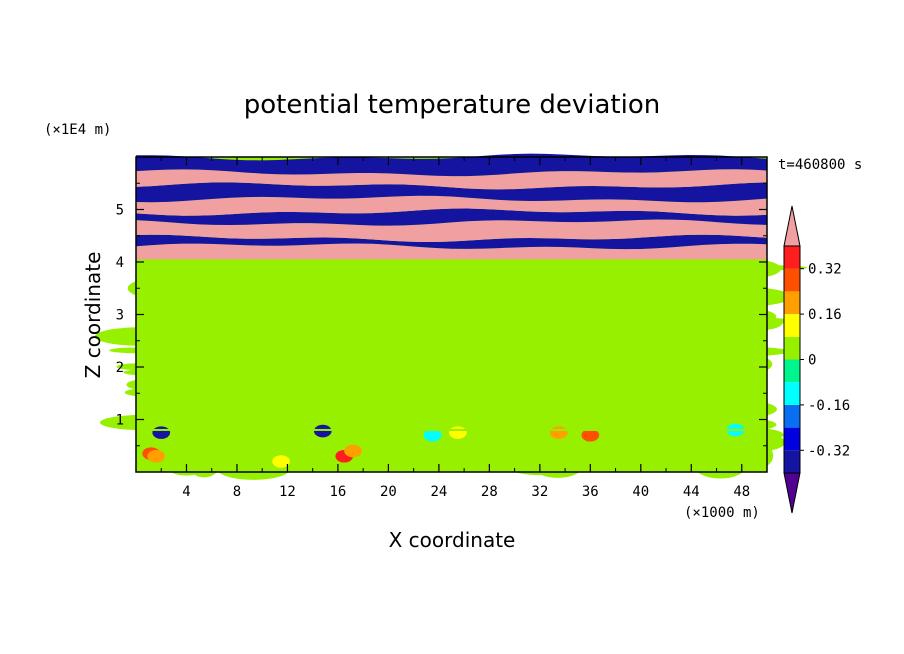 Image resolution: width=904 pixels, height=654 pixels. Describe the element at coordinates (438, 492) in the screenshot. I see `x-tick-label: 24` at that location.